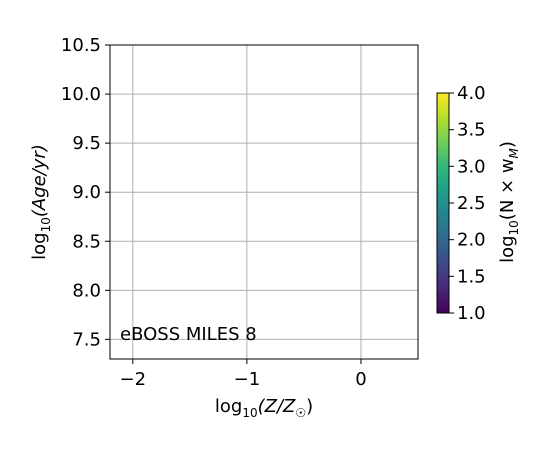  Describe the element at coordinates (471, 276) in the screenshot. I see `colorbar-tick-label: 1.5` at that location.